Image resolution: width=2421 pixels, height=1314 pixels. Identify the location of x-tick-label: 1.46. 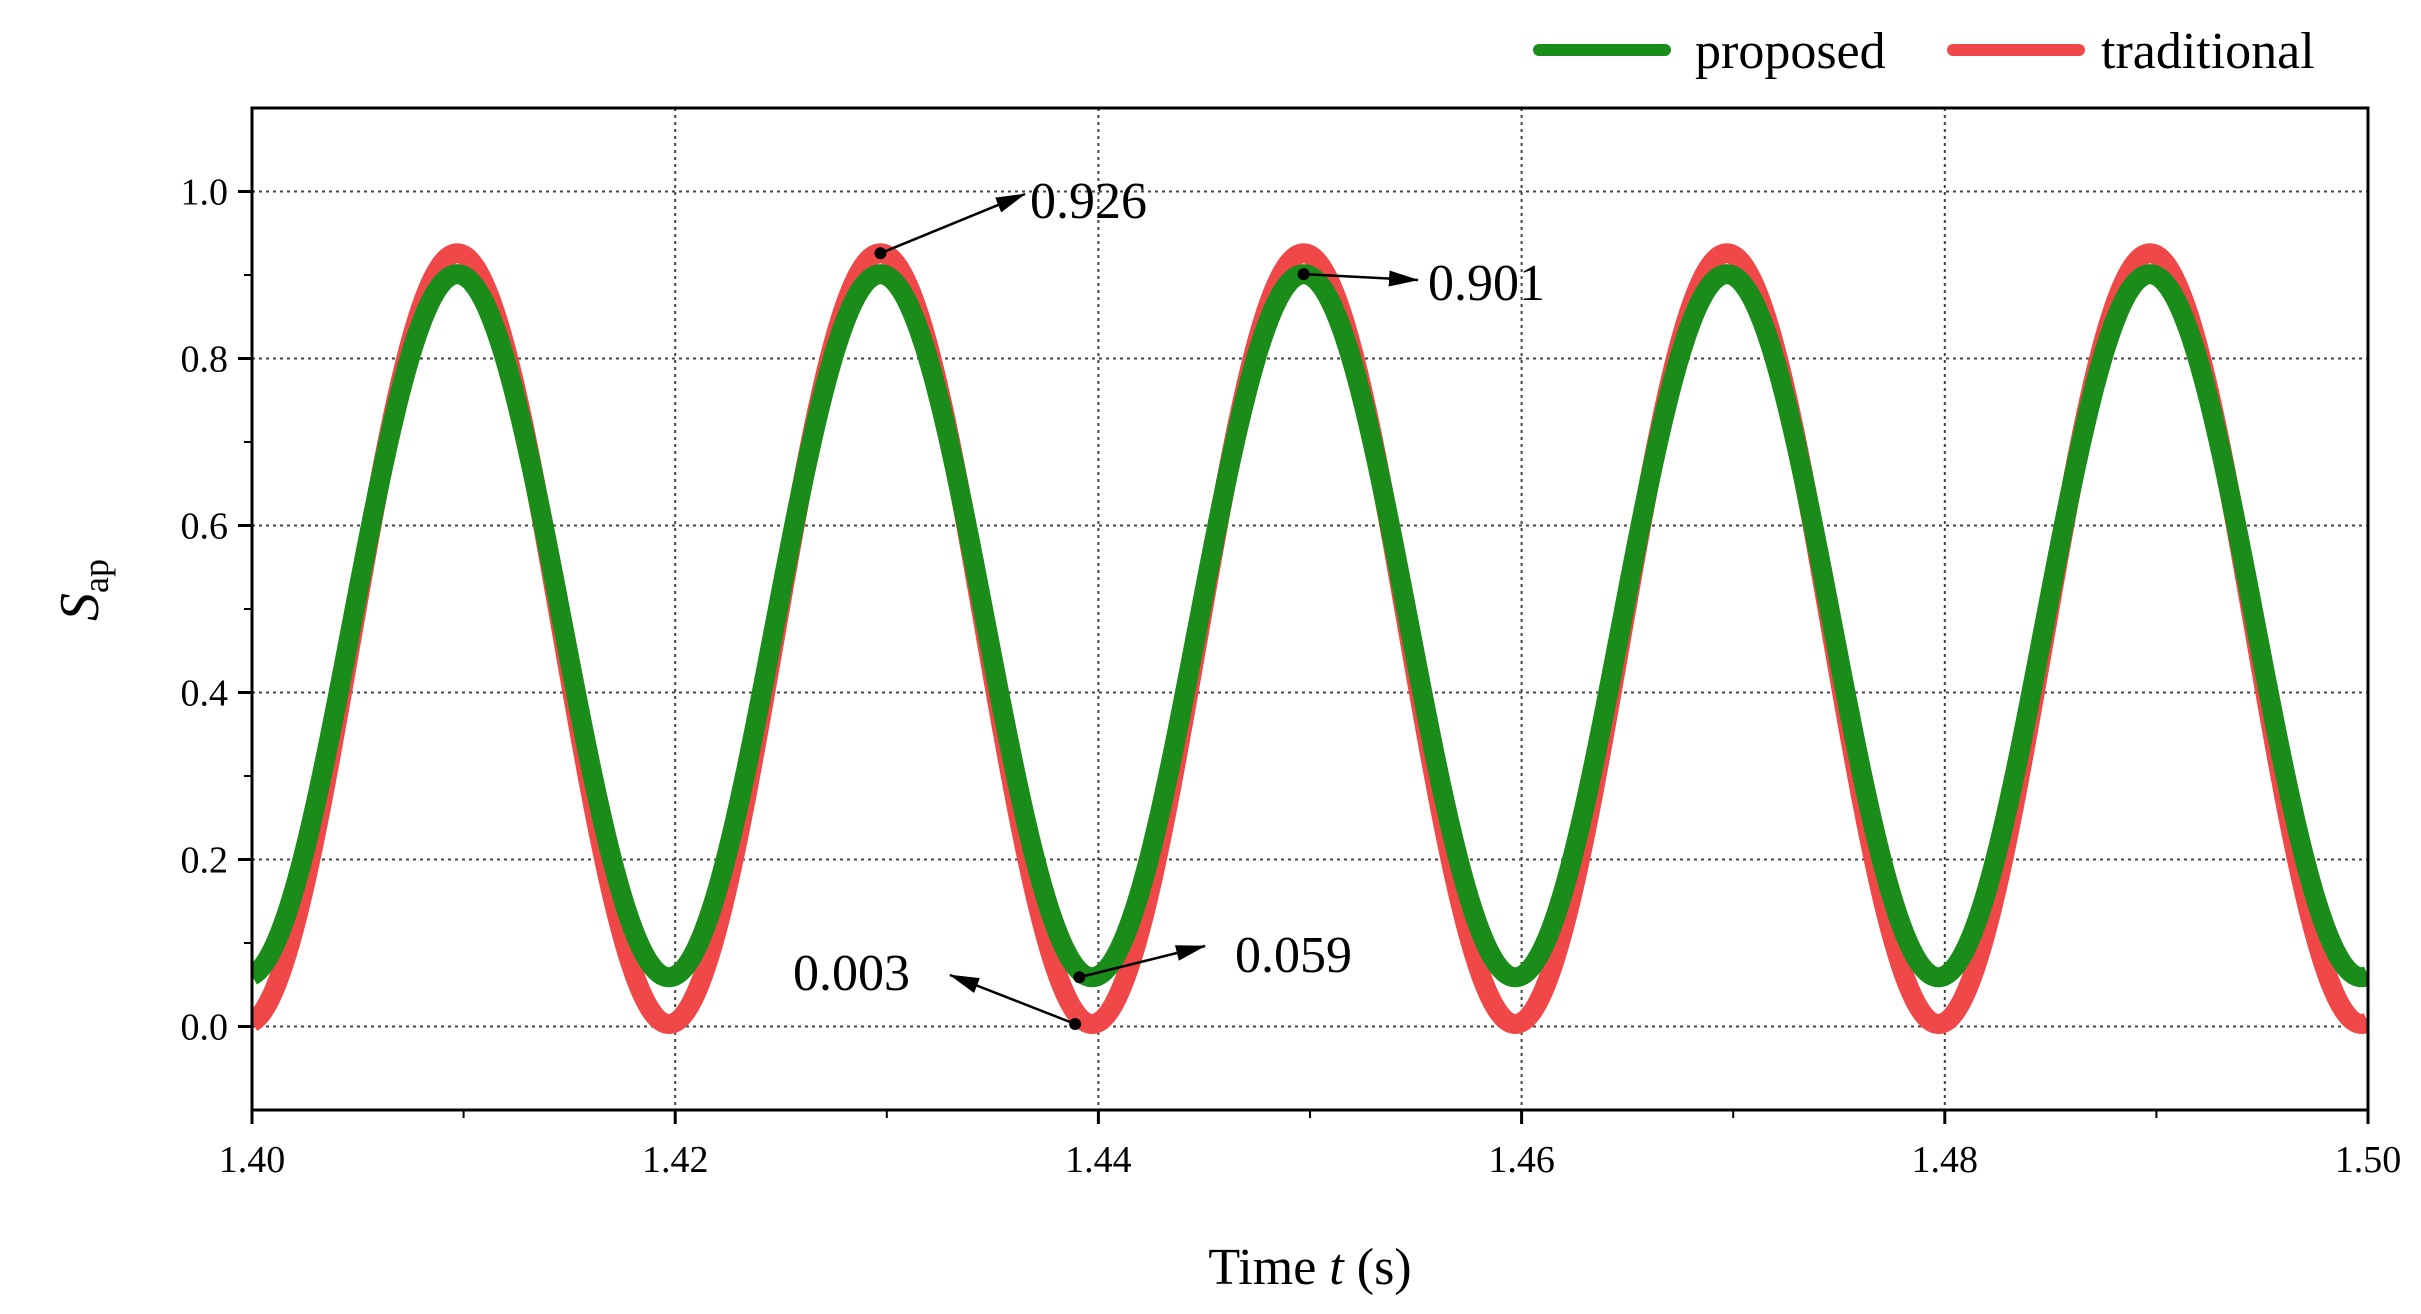
(1521, 1160).